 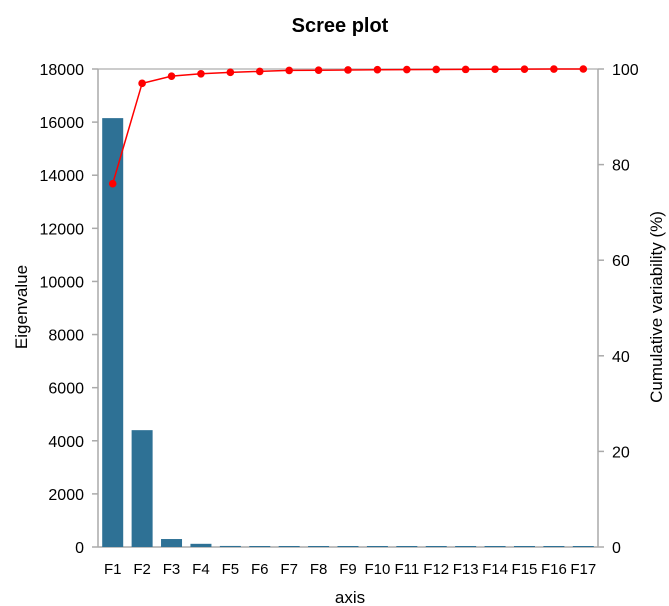 I want to click on cumulative-point-F10, so click(x=377, y=69).